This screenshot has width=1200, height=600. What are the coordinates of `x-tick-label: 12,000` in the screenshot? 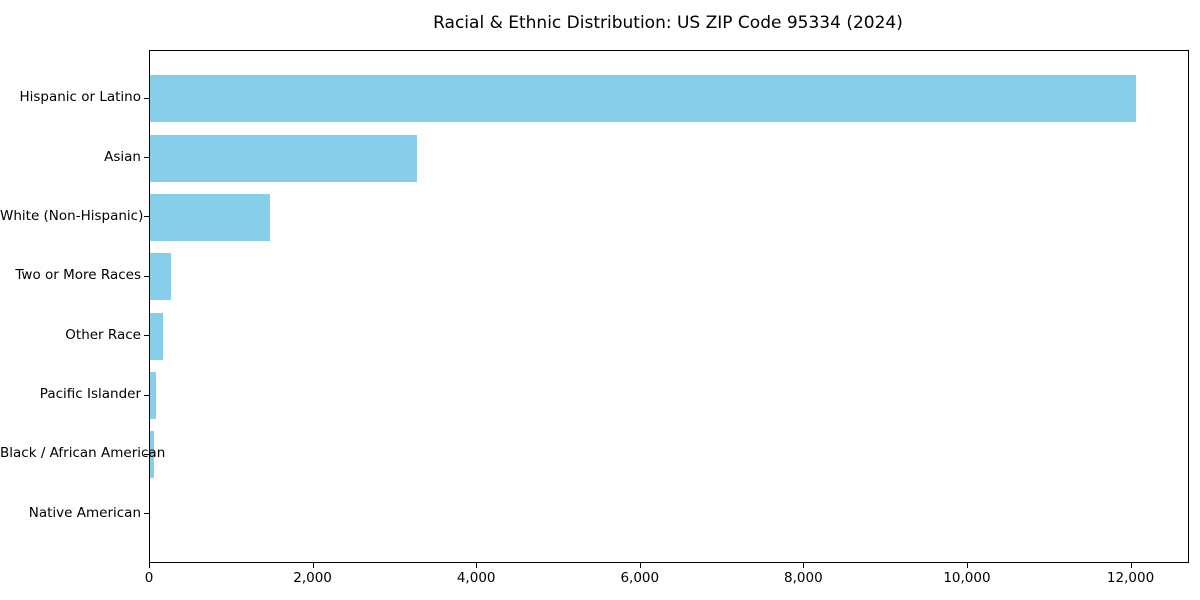 It's located at (1130, 578).